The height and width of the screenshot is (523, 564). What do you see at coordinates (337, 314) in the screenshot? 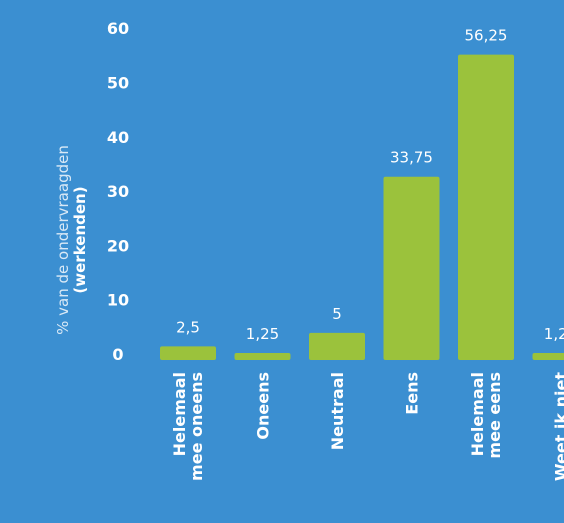
I see `bar-value-label: 5` at bounding box center [337, 314].